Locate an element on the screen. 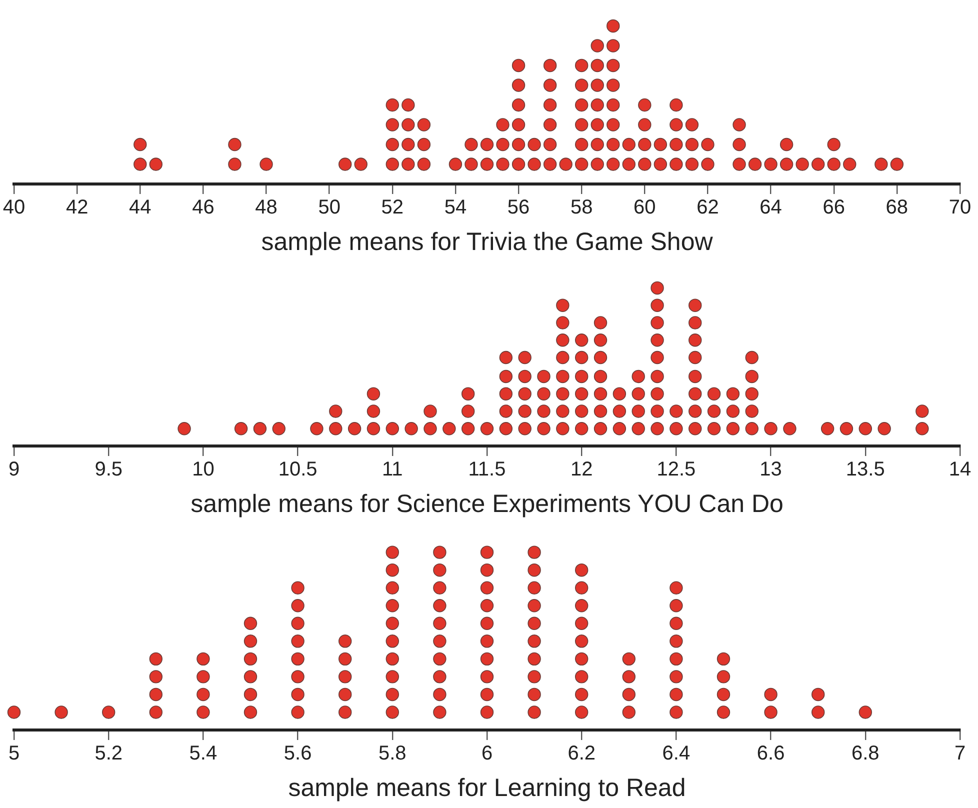 The height and width of the screenshot is (808, 978). x-tick-label: 68 is located at coordinates (897, 207).